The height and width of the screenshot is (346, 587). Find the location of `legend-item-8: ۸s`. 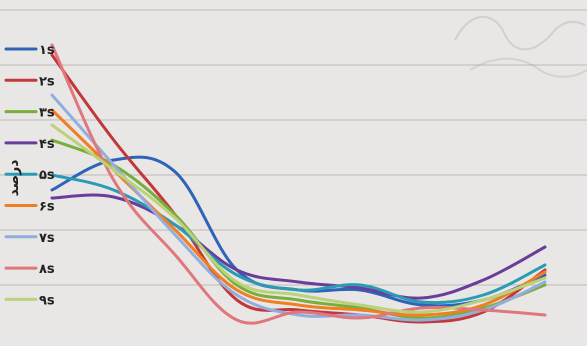

legend-item-8: ۸s is located at coordinates (29, 269).